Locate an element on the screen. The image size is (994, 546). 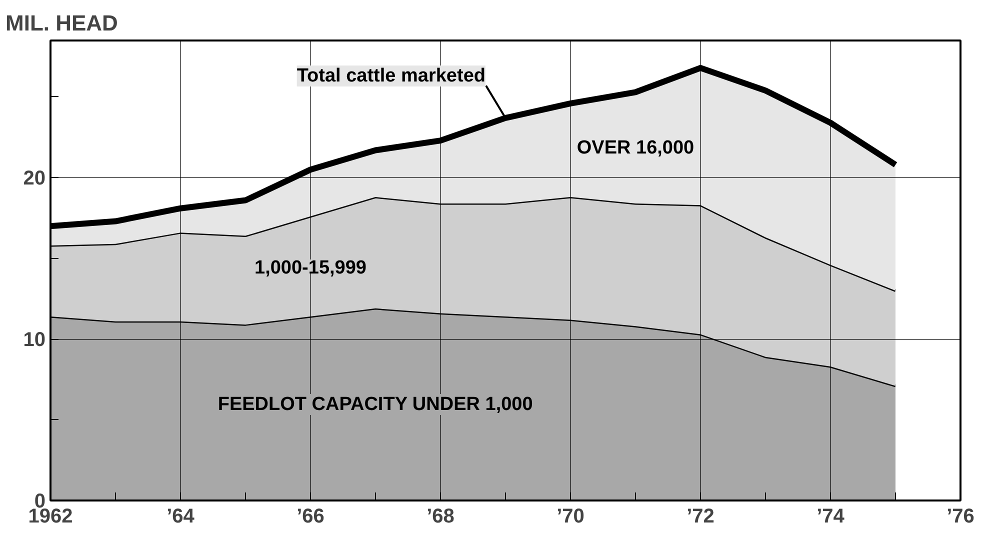
x-tick-label: ’68 is located at coordinates (440, 517).